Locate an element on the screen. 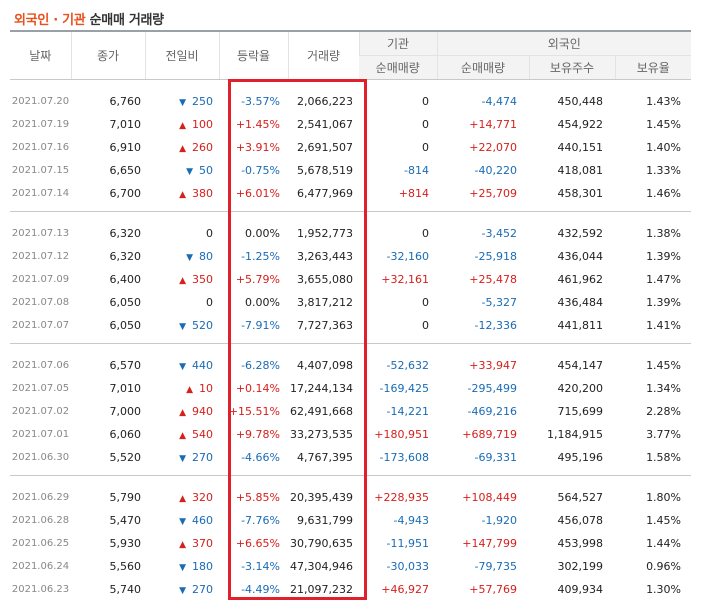  date-cell: 2021.06.24 is located at coordinates (40, 566).